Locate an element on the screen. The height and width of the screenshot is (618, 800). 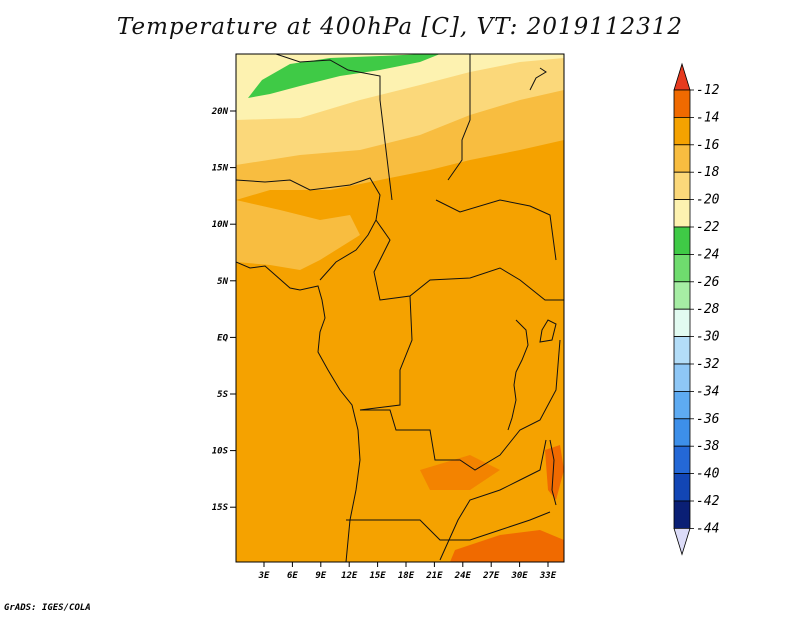
colorbar-label: -34 is located at coordinates (707, 391).